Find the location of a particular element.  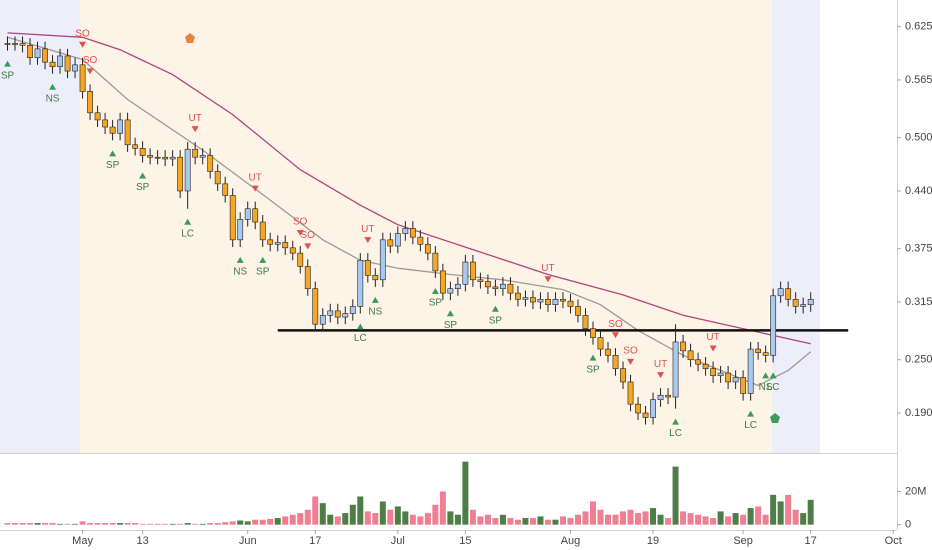

y-tick-label: 0.190 is located at coordinates (918, 413).